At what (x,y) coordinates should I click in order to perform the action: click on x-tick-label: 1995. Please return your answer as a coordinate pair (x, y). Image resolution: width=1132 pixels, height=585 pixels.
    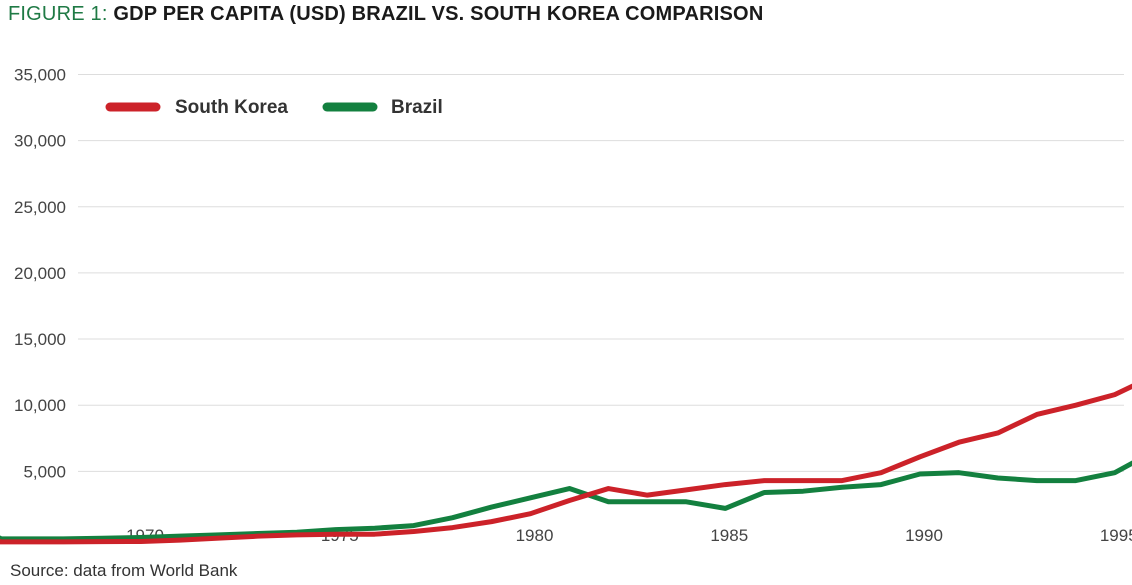
    Looking at the image, I should click on (1116, 535).